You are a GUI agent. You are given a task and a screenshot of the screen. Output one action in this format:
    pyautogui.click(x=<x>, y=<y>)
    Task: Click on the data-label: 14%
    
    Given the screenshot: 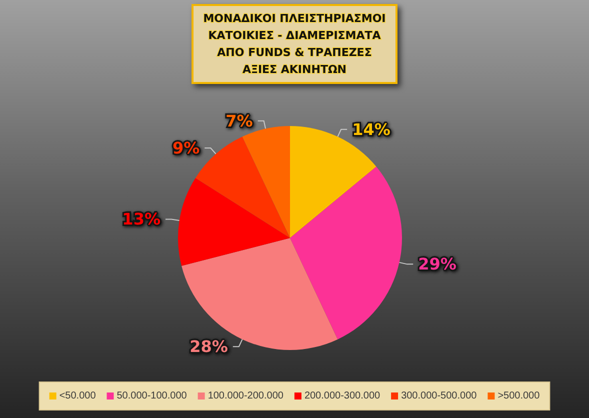 What is the action you would take?
    pyautogui.click(x=371, y=129)
    